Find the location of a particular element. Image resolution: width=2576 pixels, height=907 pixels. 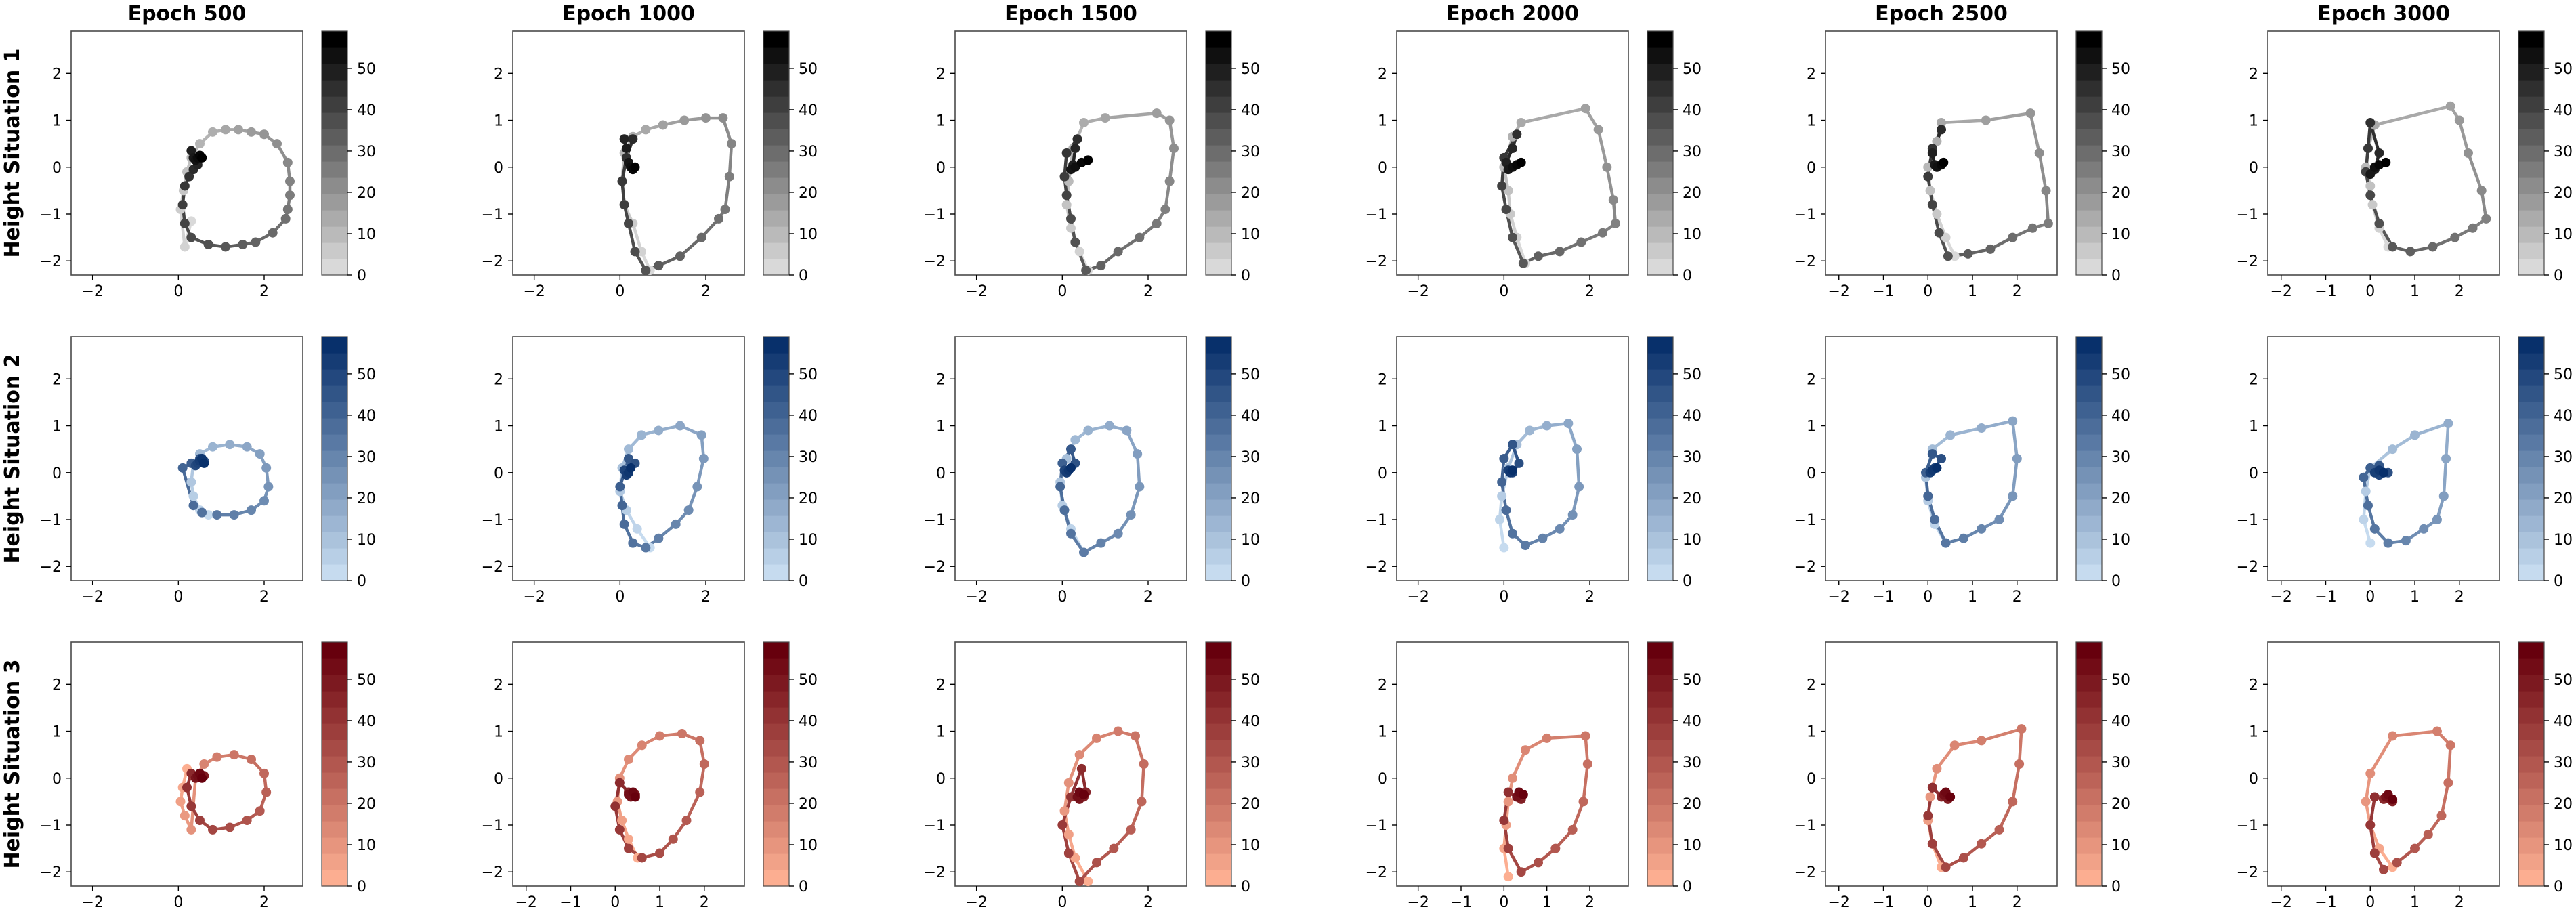

y-tick-label: −2 is located at coordinates (51, 567).